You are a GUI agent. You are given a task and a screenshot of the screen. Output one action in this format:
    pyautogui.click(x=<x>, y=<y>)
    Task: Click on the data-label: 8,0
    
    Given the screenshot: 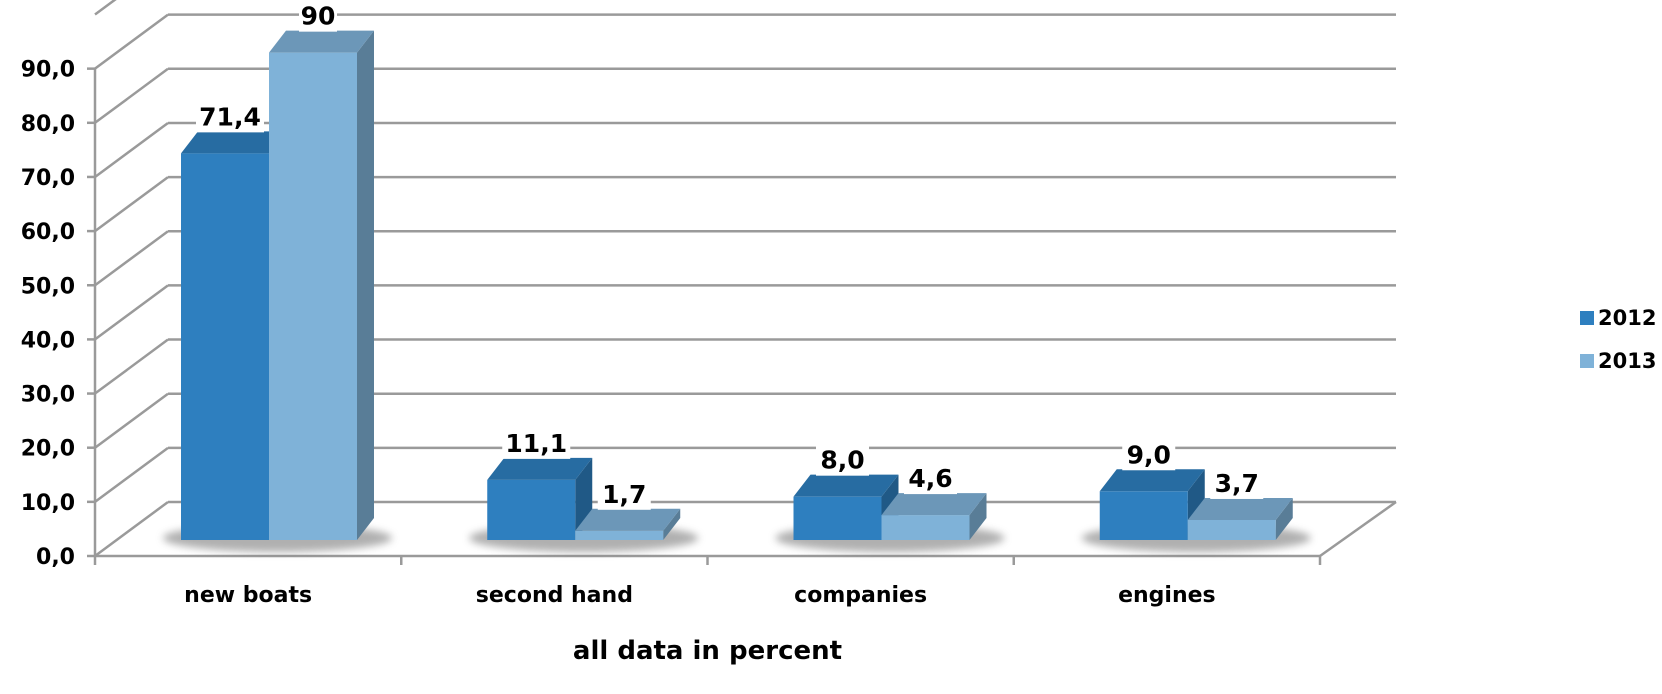 What is the action you would take?
    pyautogui.click(x=842, y=458)
    